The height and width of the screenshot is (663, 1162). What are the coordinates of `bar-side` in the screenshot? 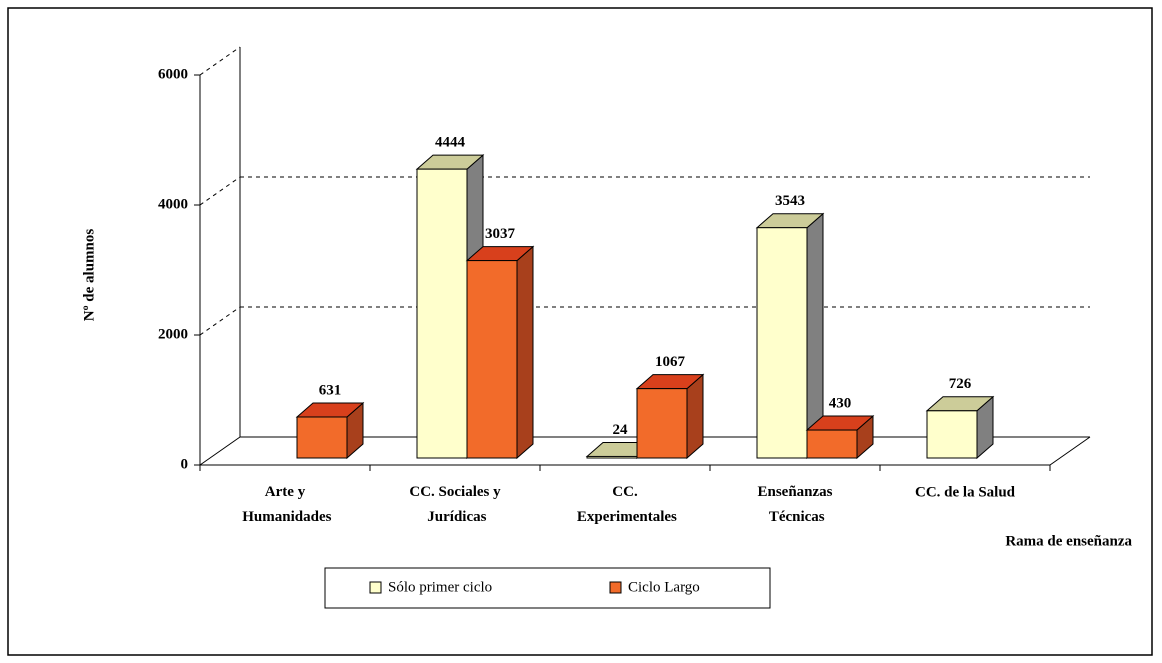 It's located at (525, 352).